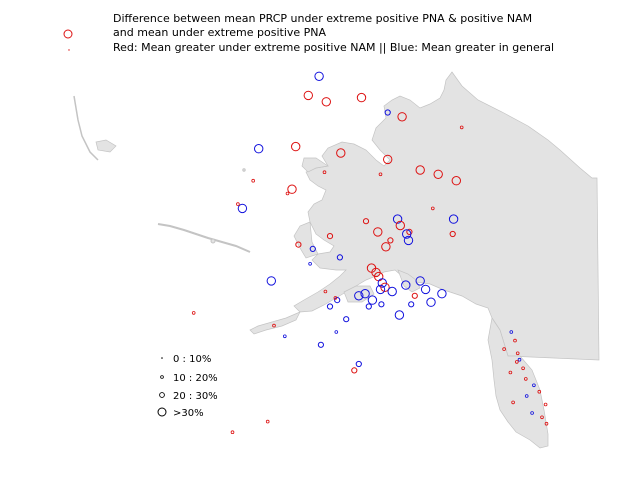 The height and width of the screenshot is (480, 639). I want to click on yk-delta, so click(306, 240).